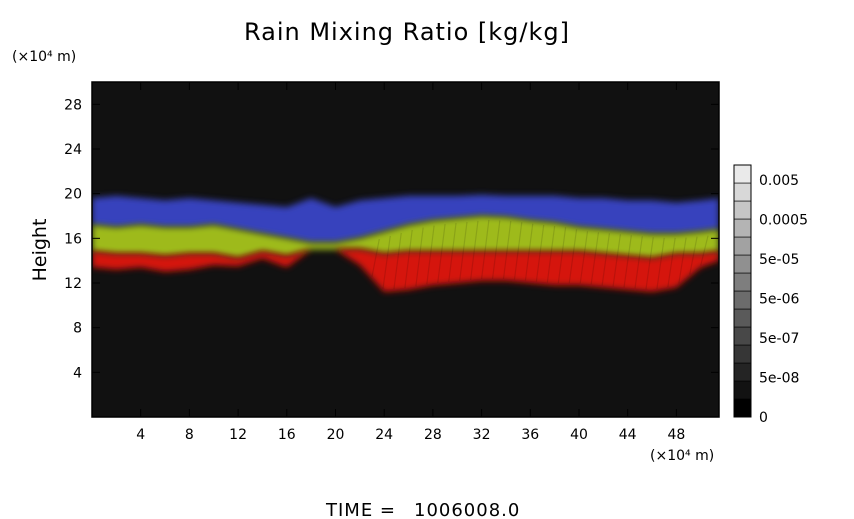 The height and width of the screenshot is (519, 854). What do you see at coordinates (779, 339) in the screenshot?
I see `colorbar-label: 5e-07` at bounding box center [779, 339].